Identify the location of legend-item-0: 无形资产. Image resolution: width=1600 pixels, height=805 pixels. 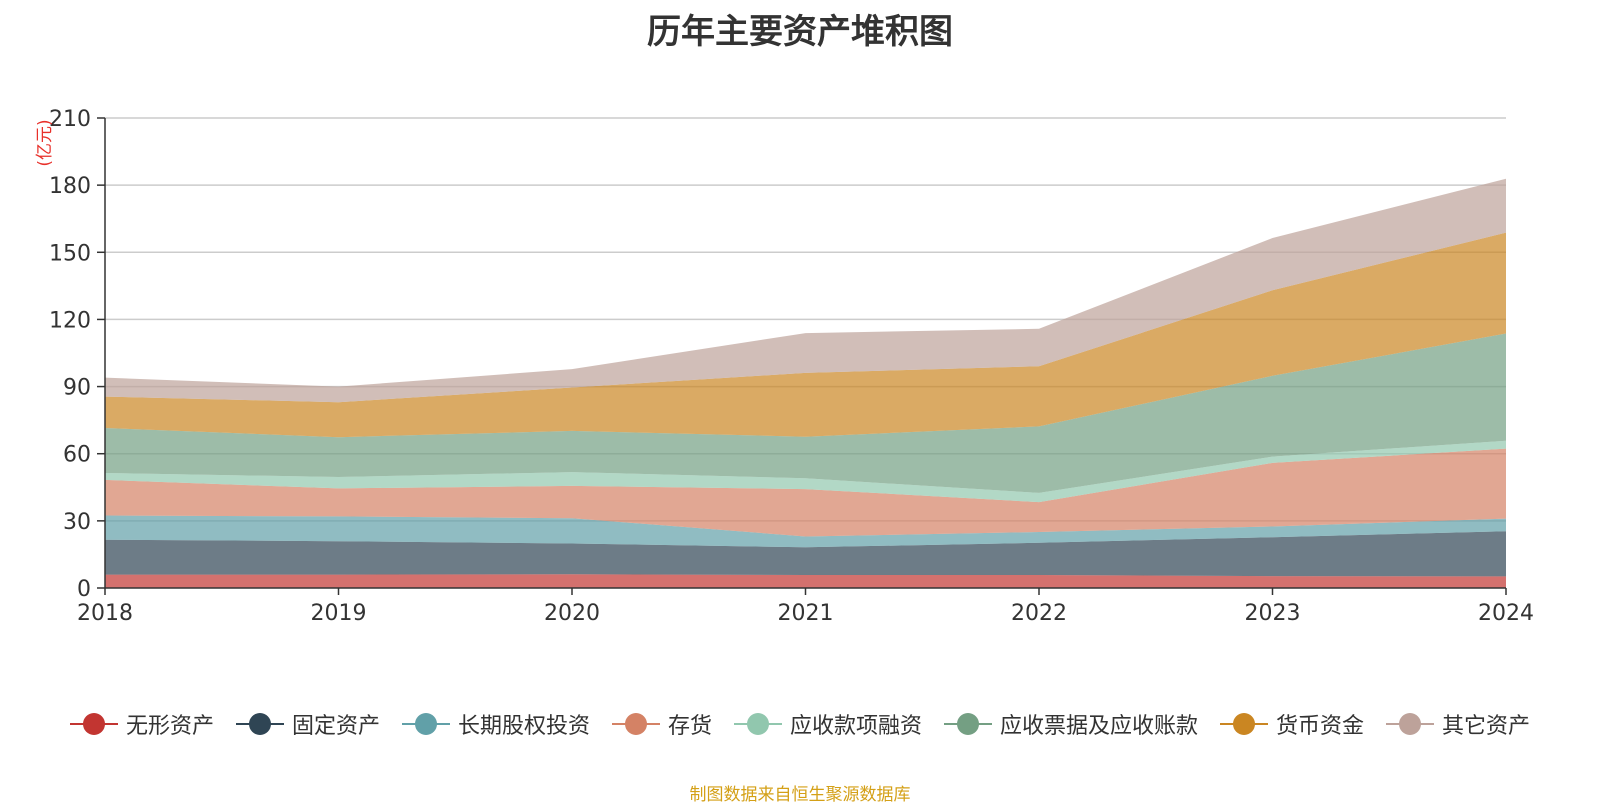
(141, 724).